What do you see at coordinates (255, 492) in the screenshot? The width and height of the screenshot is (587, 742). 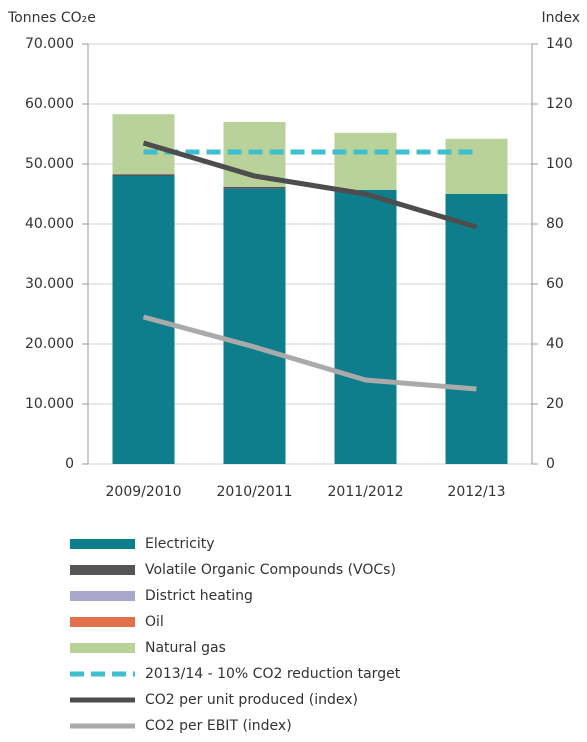 I see `x-tick-label: 2010/2011` at bounding box center [255, 492].